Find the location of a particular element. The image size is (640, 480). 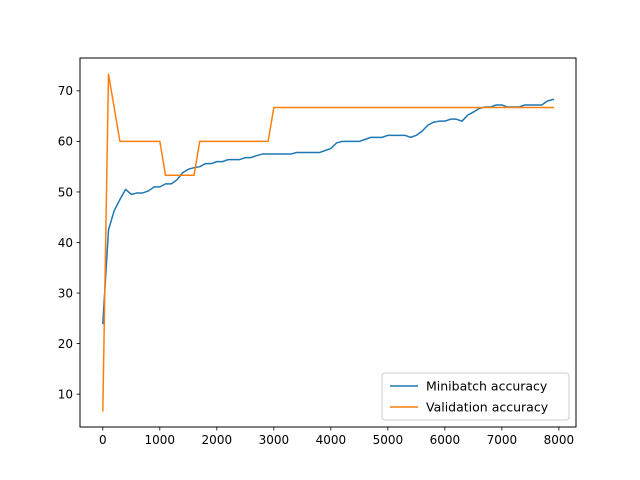

x-tick-label: 3000 is located at coordinates (274, 440).